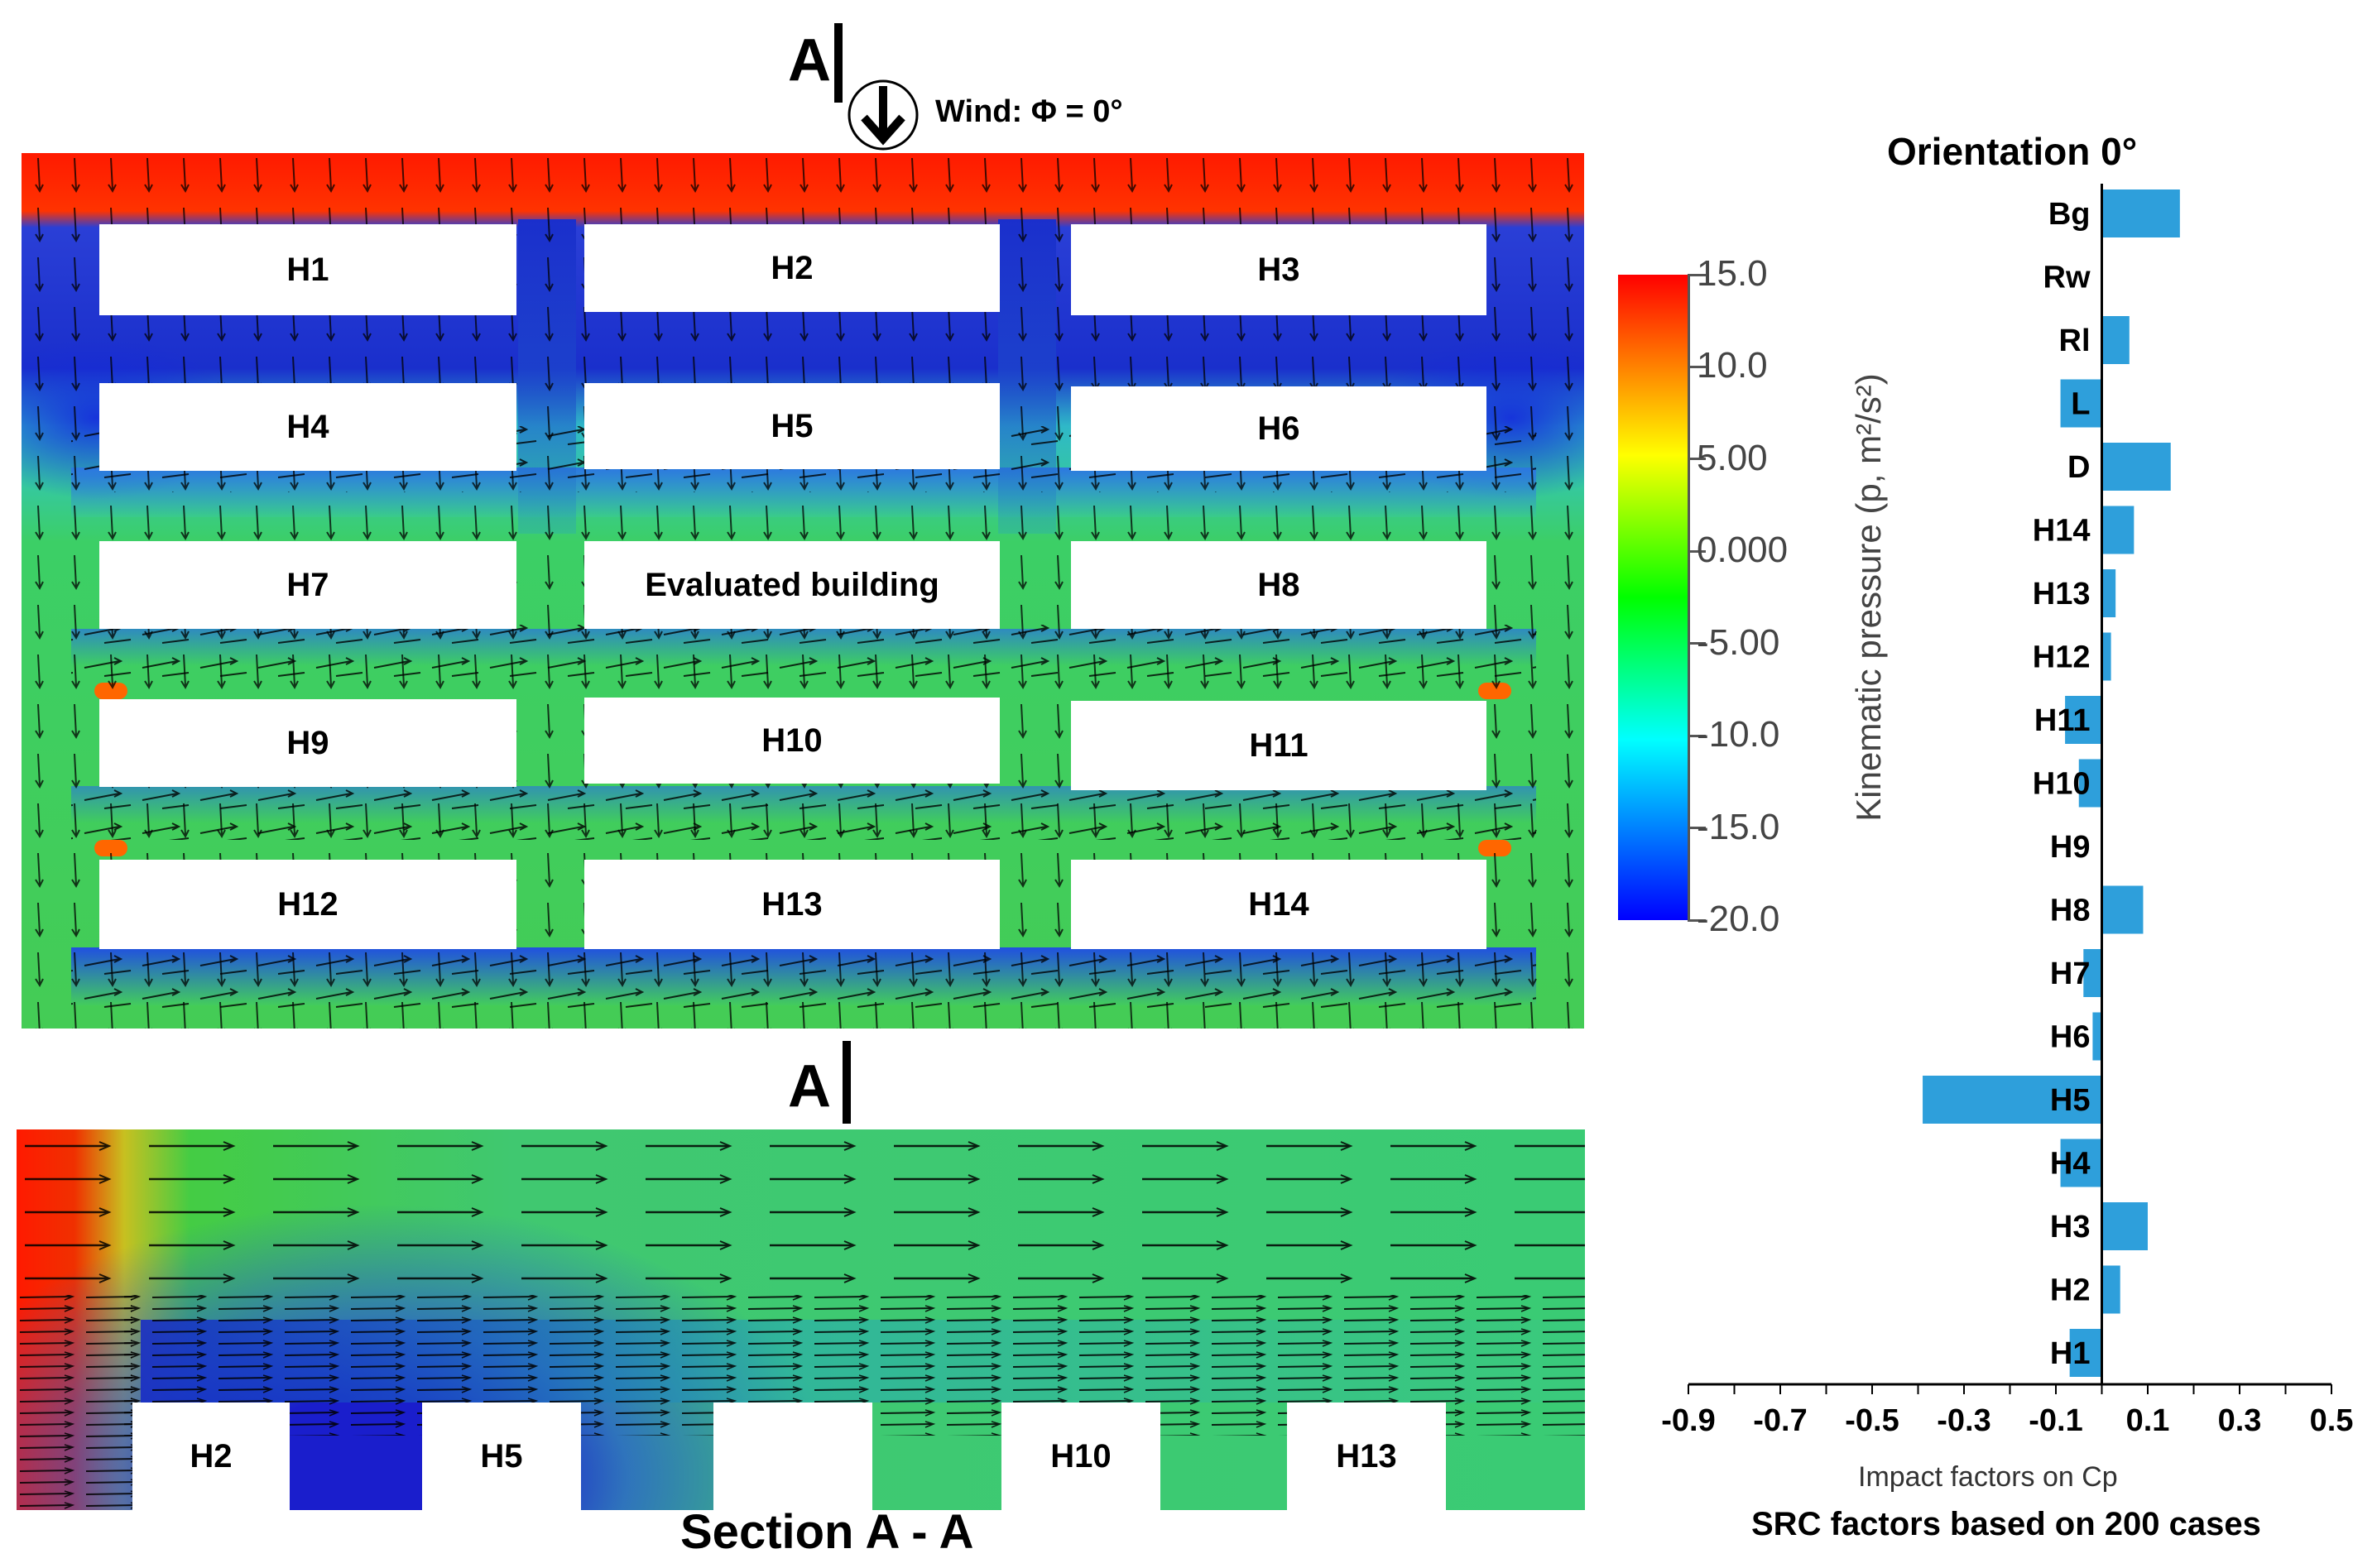 This screenshot has height=1568, width=2353. I want to click on building-h6: H6, so click(1278, 429).